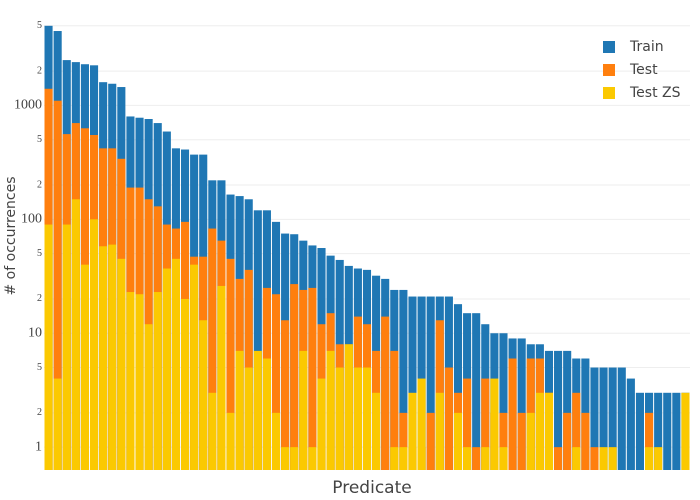  What do you see at coordinates (646, 47) in the screenshot?
I see `legend-label: Train` at bounding box center [646, 47].